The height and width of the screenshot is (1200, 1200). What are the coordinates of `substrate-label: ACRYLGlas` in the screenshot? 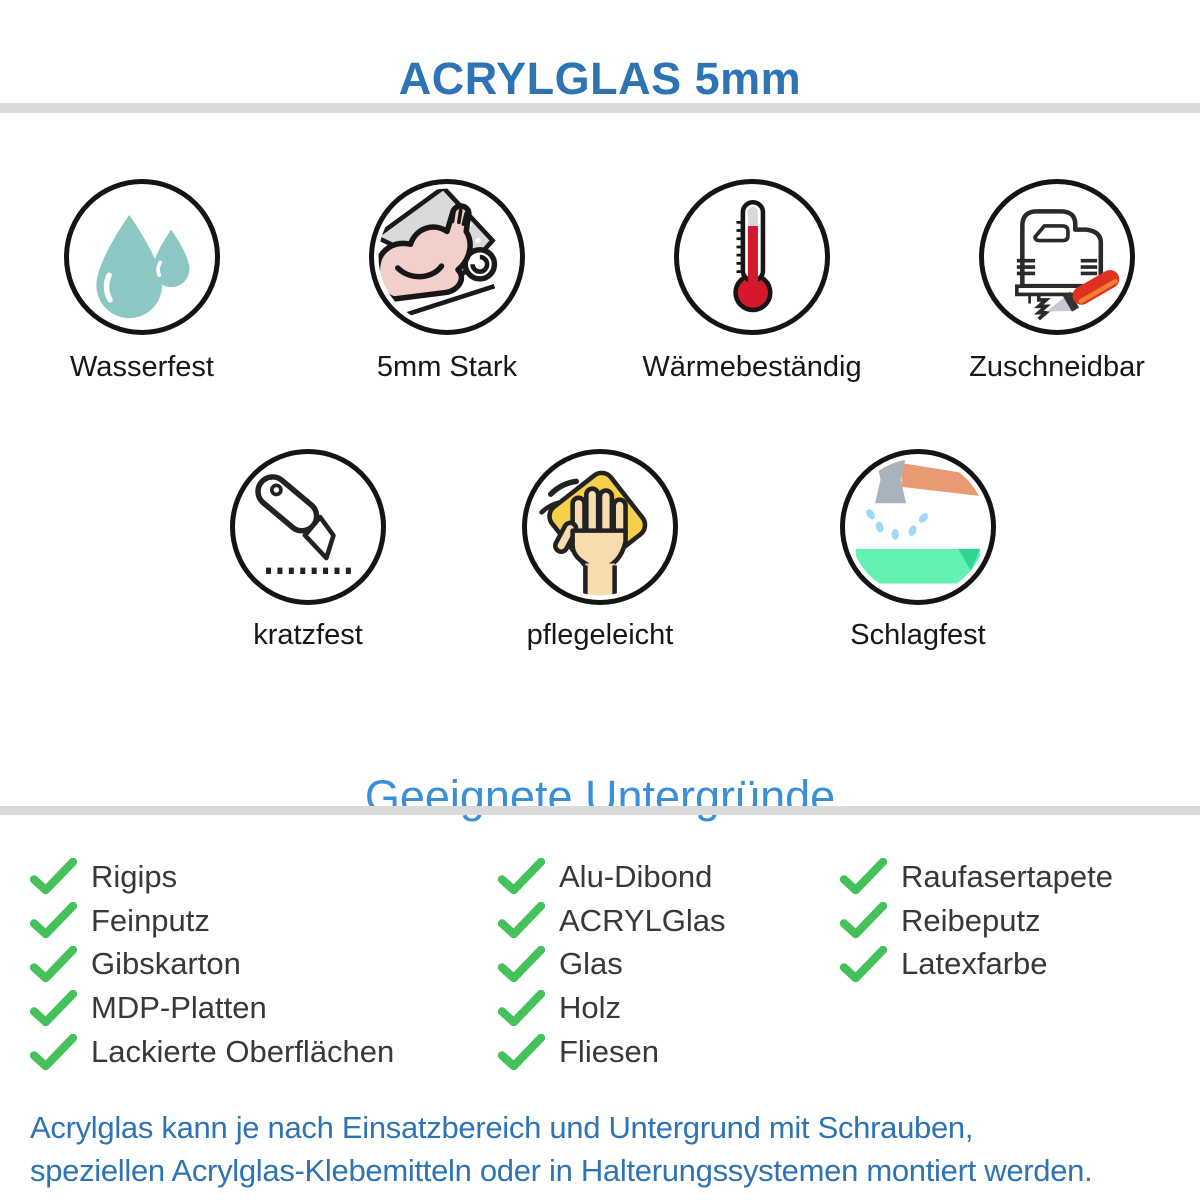 It's located at (642, 920).